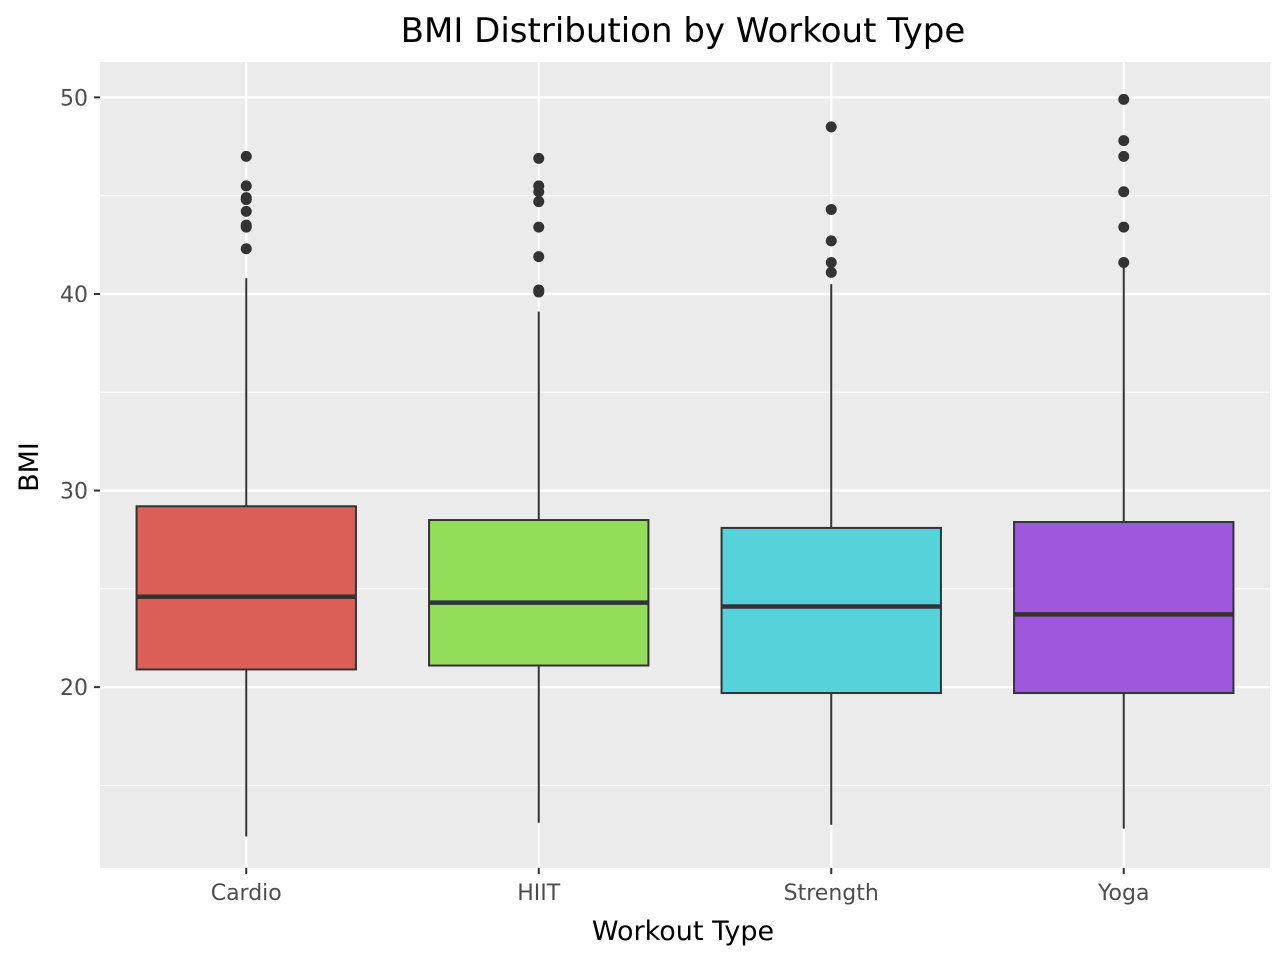 The width and height of the screenshot is (1280, 960). What do you see at coordinates (29, 467) in the screenshot?
I see `y-axis-title: BMI` at bounding box center [29, 467].